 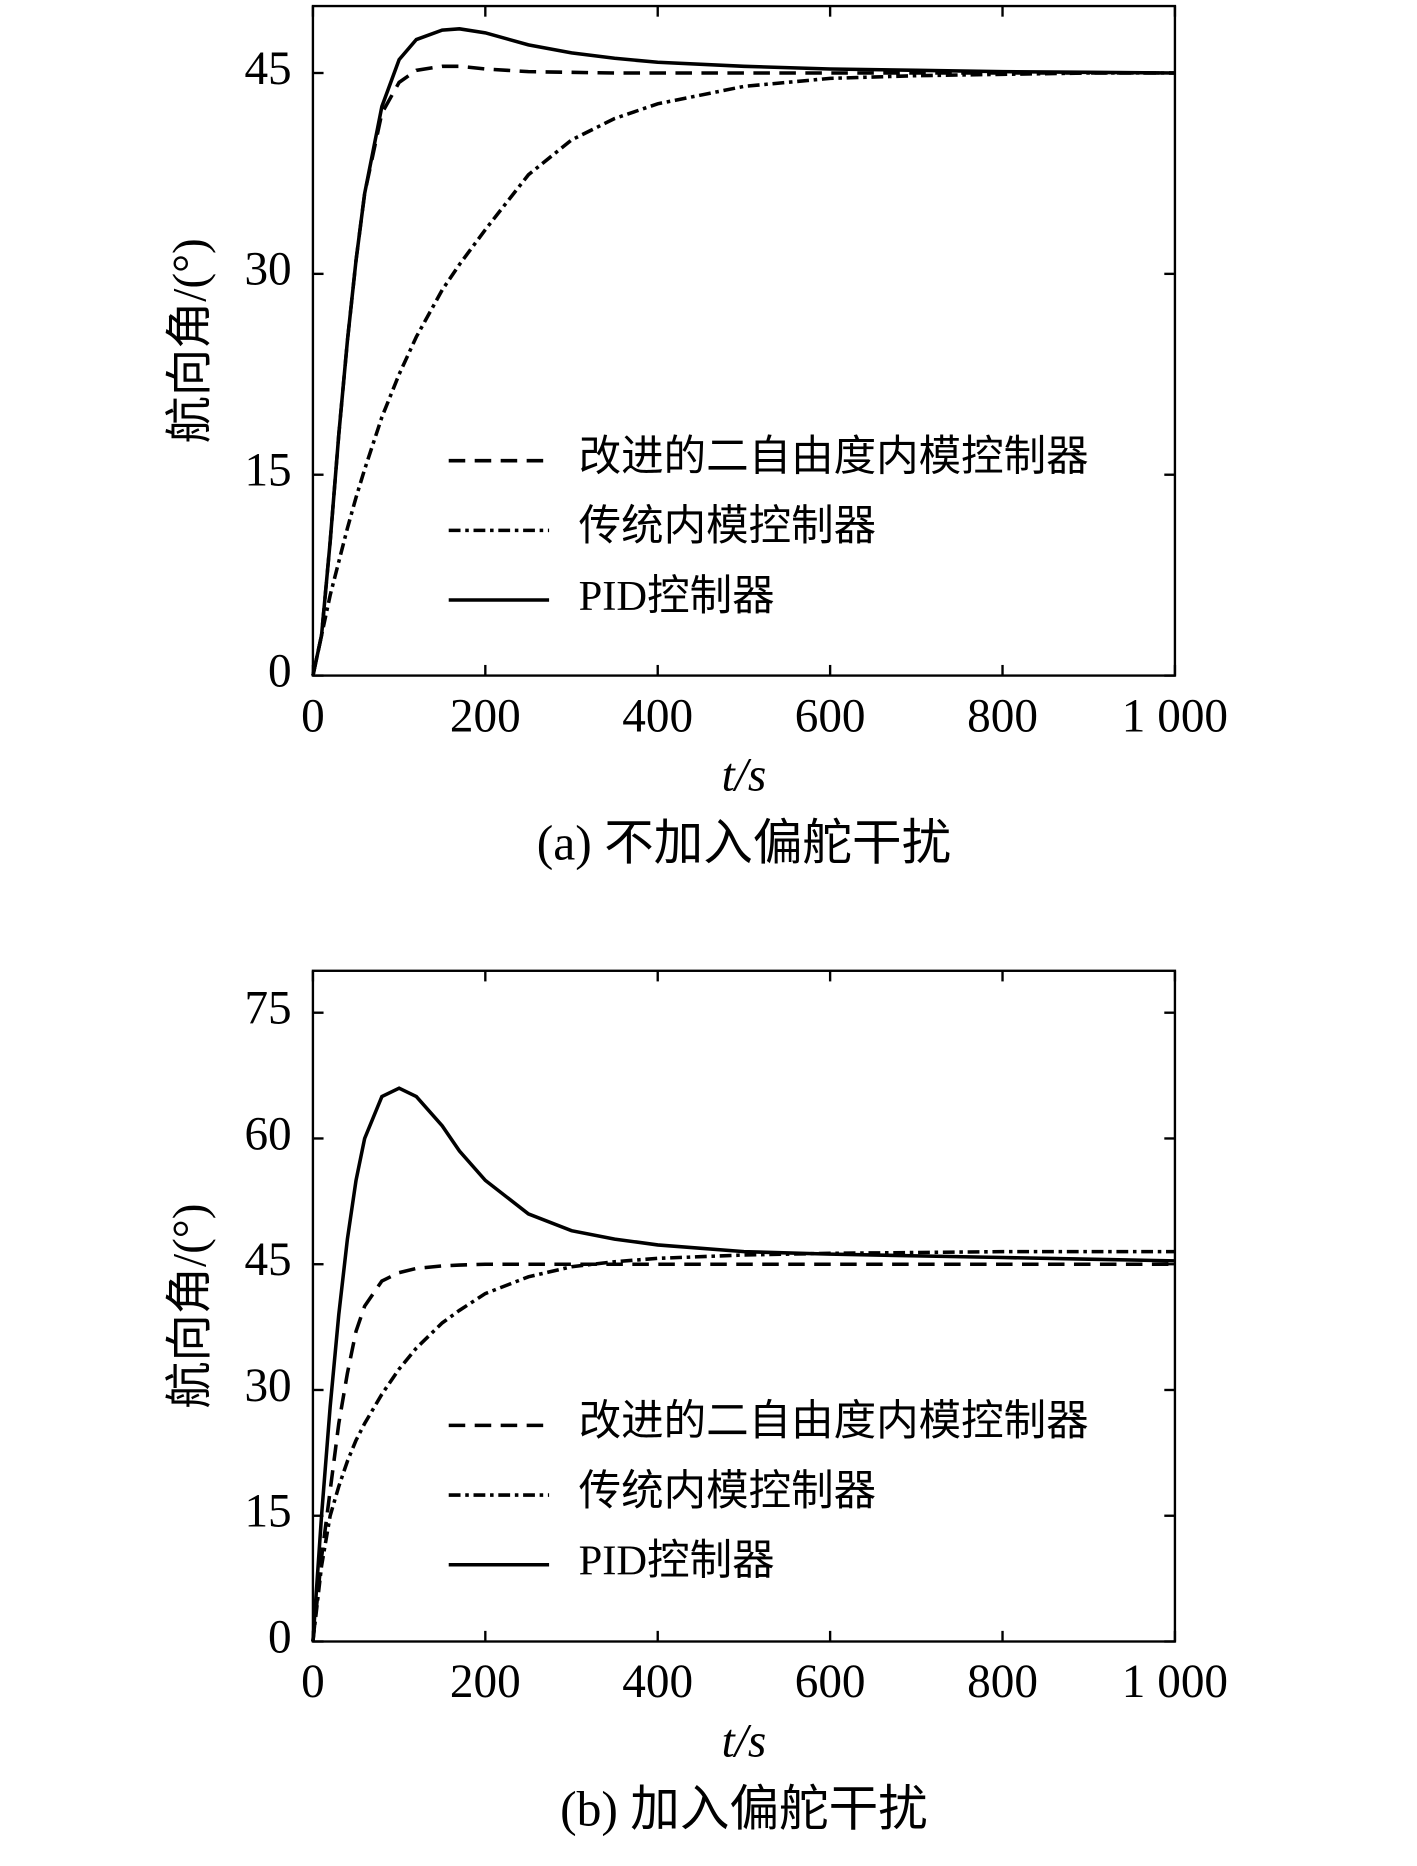 I want to click on caption: (b) 加入偏舵干扰, so click(x=744, y=1808).